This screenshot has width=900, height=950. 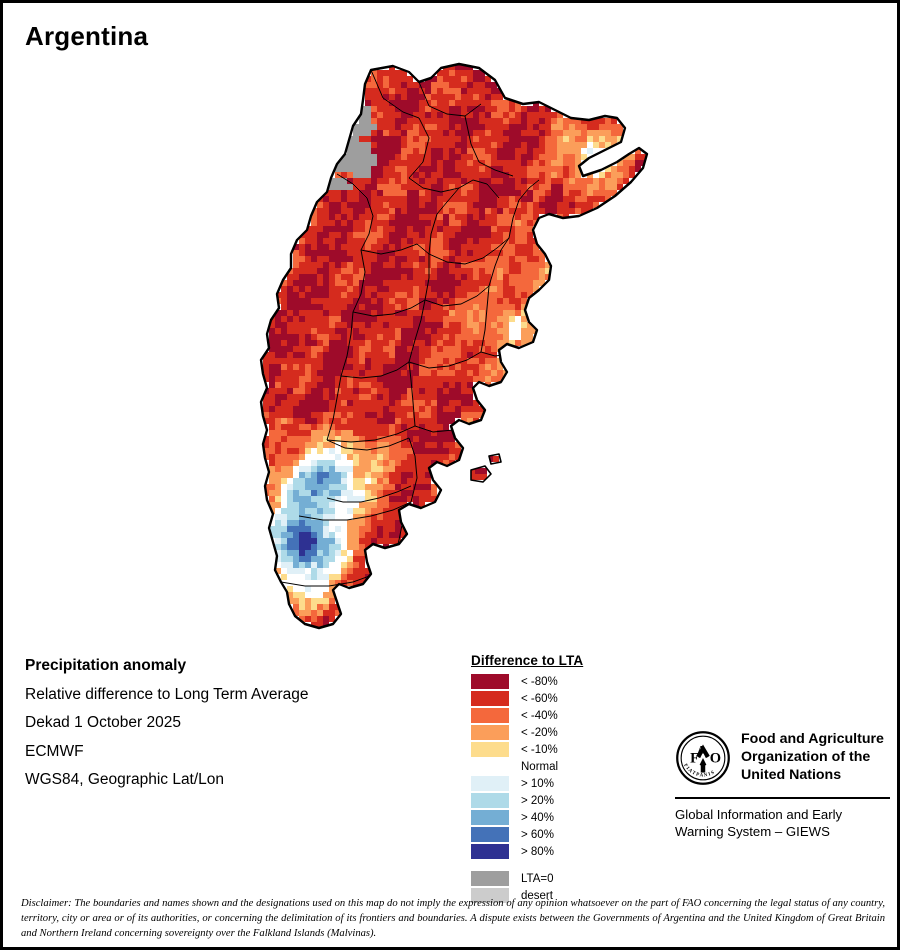 I want to click on legend-row: LTA=0, so click(x=571, y=878).